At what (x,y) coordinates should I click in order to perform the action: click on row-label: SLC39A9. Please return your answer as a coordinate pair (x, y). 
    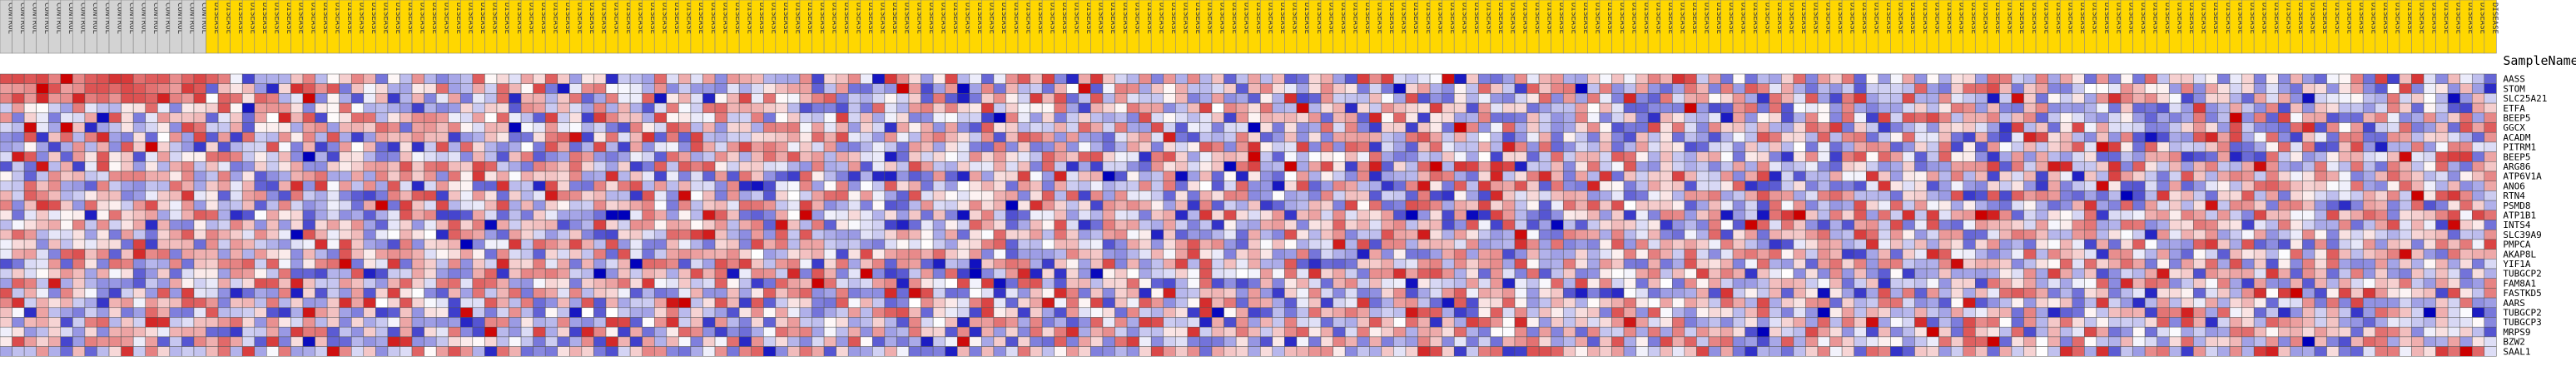
    Looking at the image, I should click on (2522, 235).